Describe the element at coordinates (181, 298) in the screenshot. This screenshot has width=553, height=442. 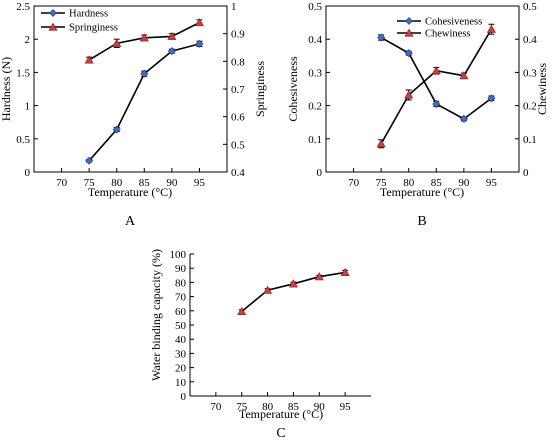
I see `y-tick-label: 70` at that location.